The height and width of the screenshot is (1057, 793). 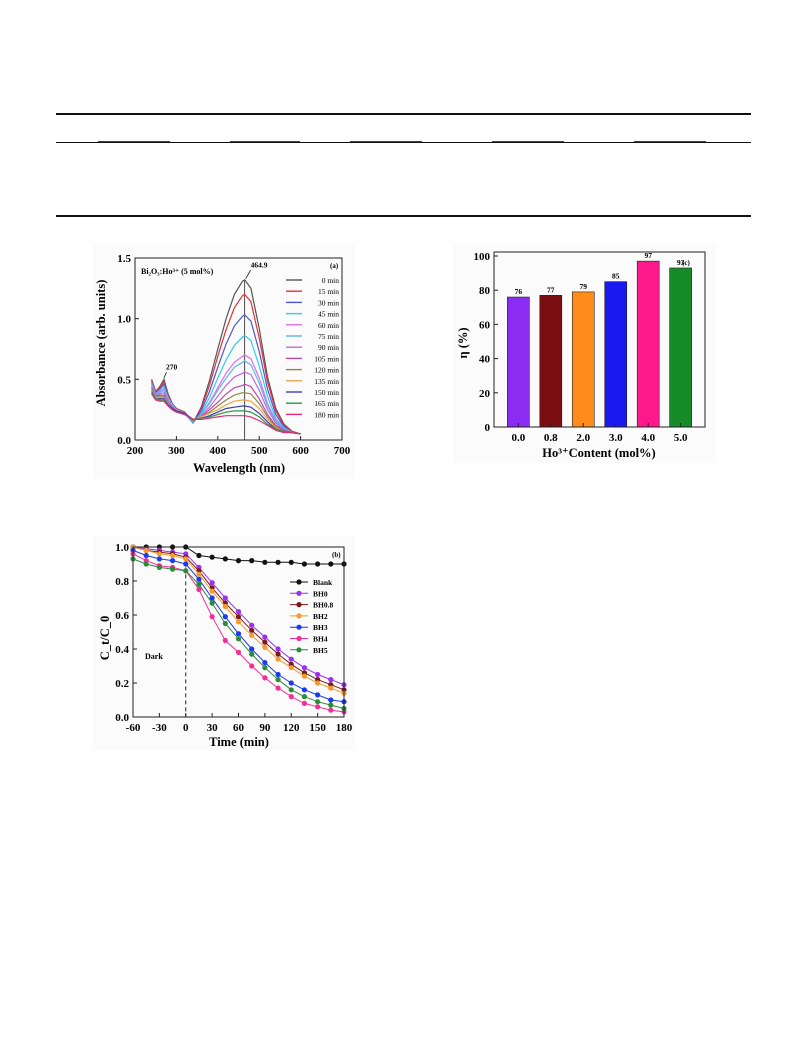 I want to click on x-tick-label: -30, so click(x=159, y=728).